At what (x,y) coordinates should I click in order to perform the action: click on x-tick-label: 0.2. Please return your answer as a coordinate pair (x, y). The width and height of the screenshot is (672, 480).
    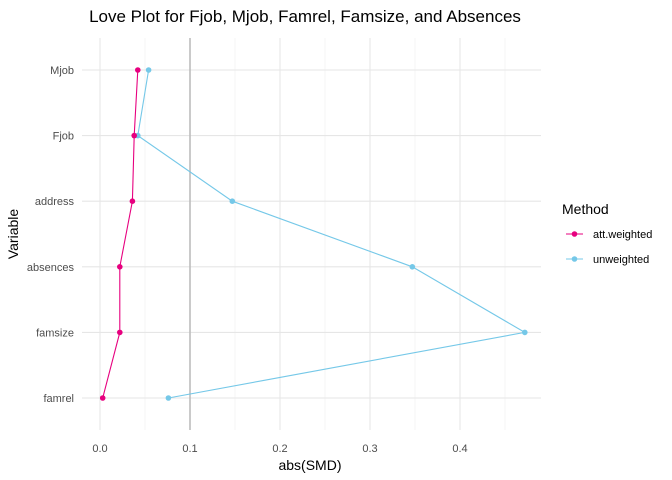
    Looking at the image, I should click on (279, 449).